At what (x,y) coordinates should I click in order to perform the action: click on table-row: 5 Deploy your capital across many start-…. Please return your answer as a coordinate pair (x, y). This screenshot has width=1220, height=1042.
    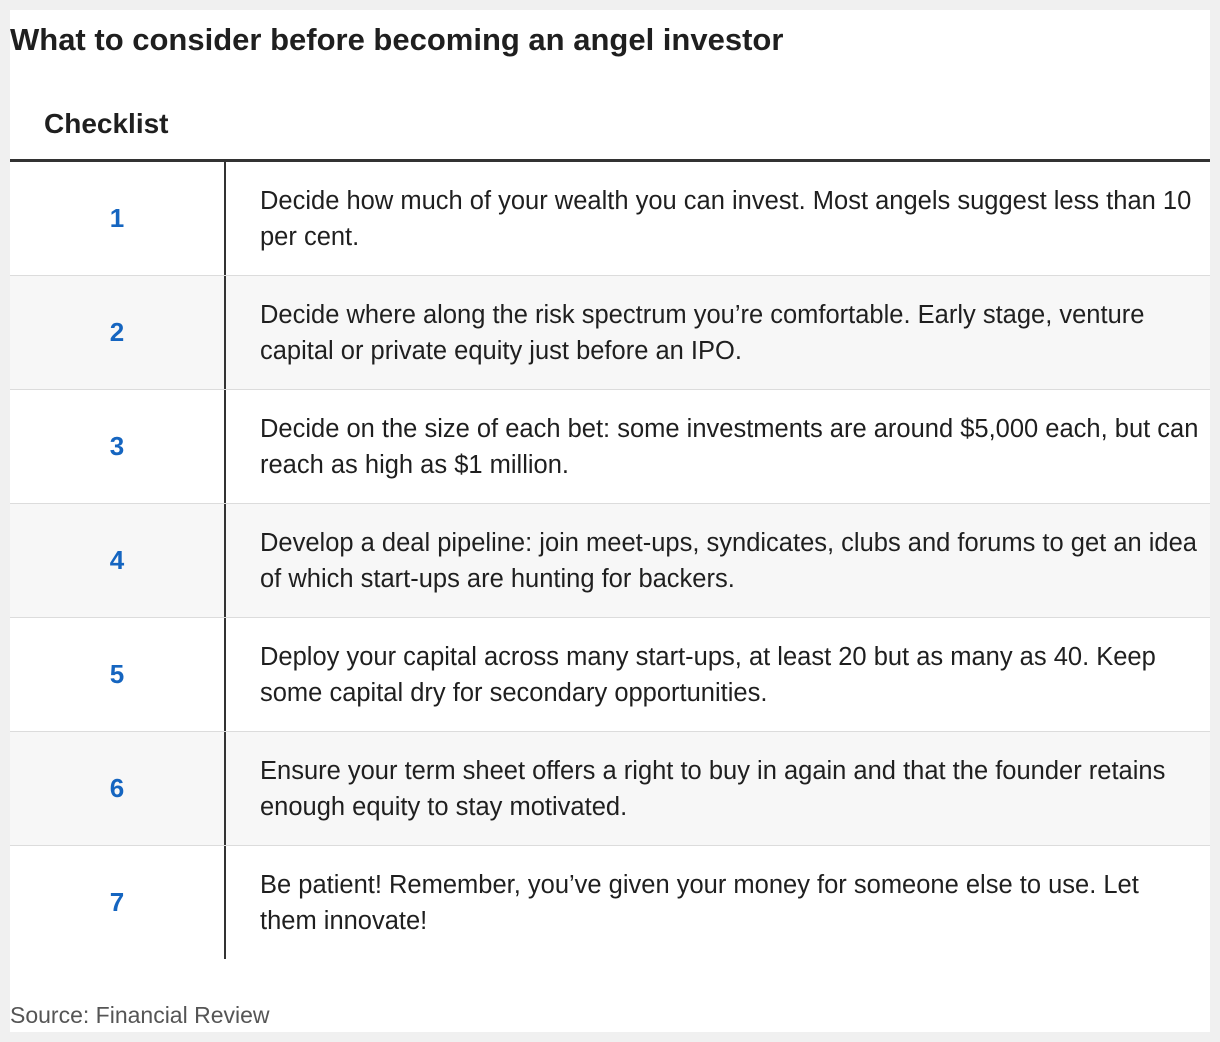
    Looking at the image, I should click on (610, 675).